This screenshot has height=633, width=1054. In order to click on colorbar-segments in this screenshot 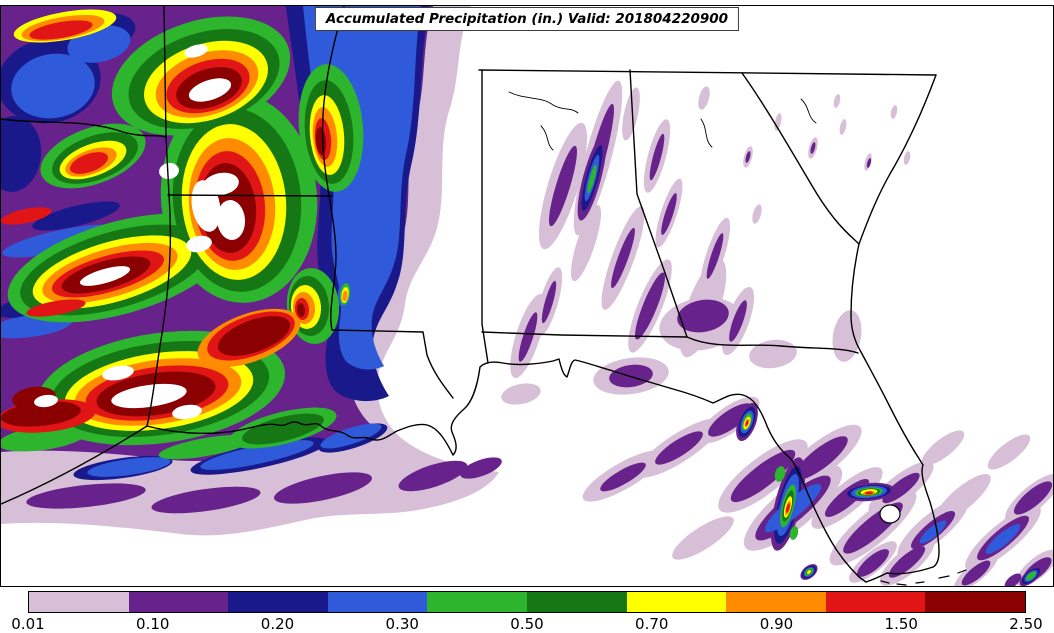, I will do `click(527, 602)`.